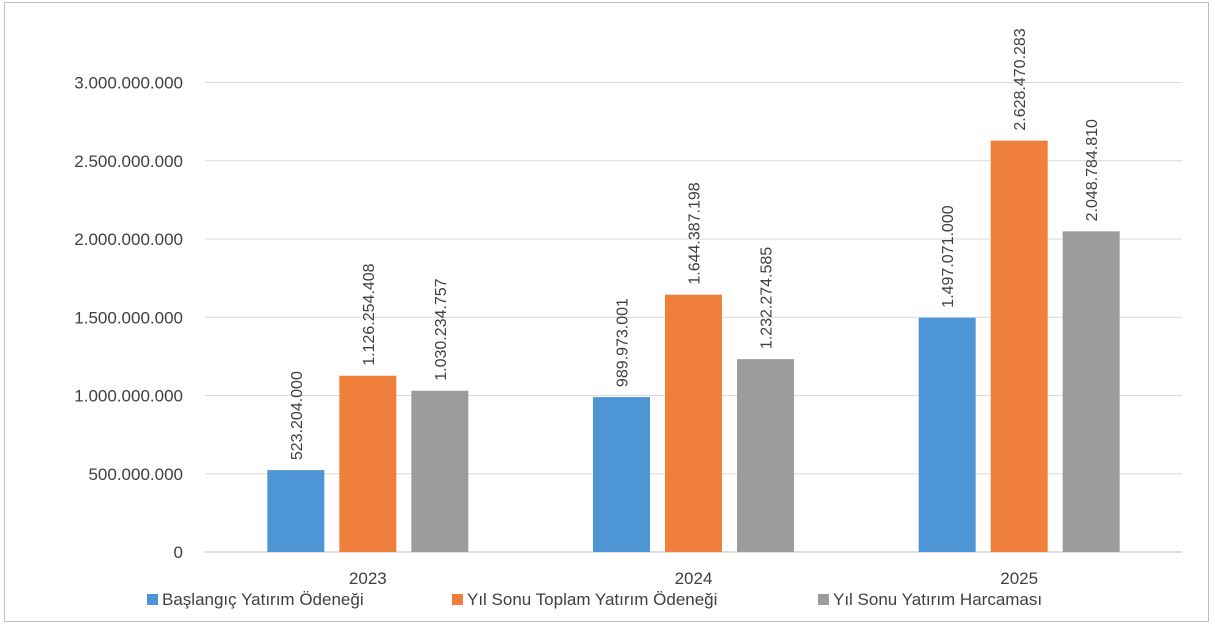 The image size is (1215, 628). What do you see at coordinates (1019, 578) in the screenshot?
I see `x-tick-label: 2025` at bounding box center [1019, 578].